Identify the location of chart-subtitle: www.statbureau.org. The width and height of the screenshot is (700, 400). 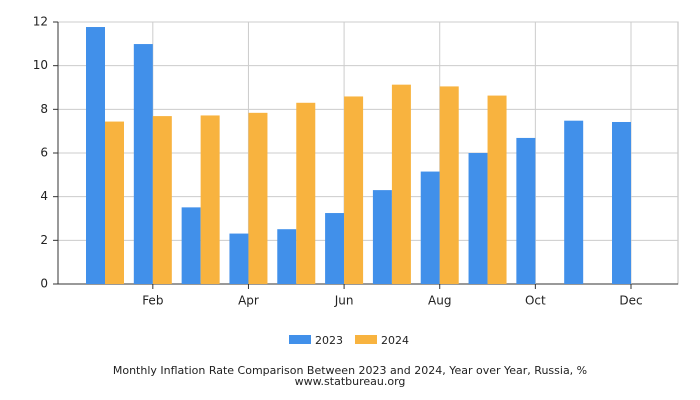
(350, 381).